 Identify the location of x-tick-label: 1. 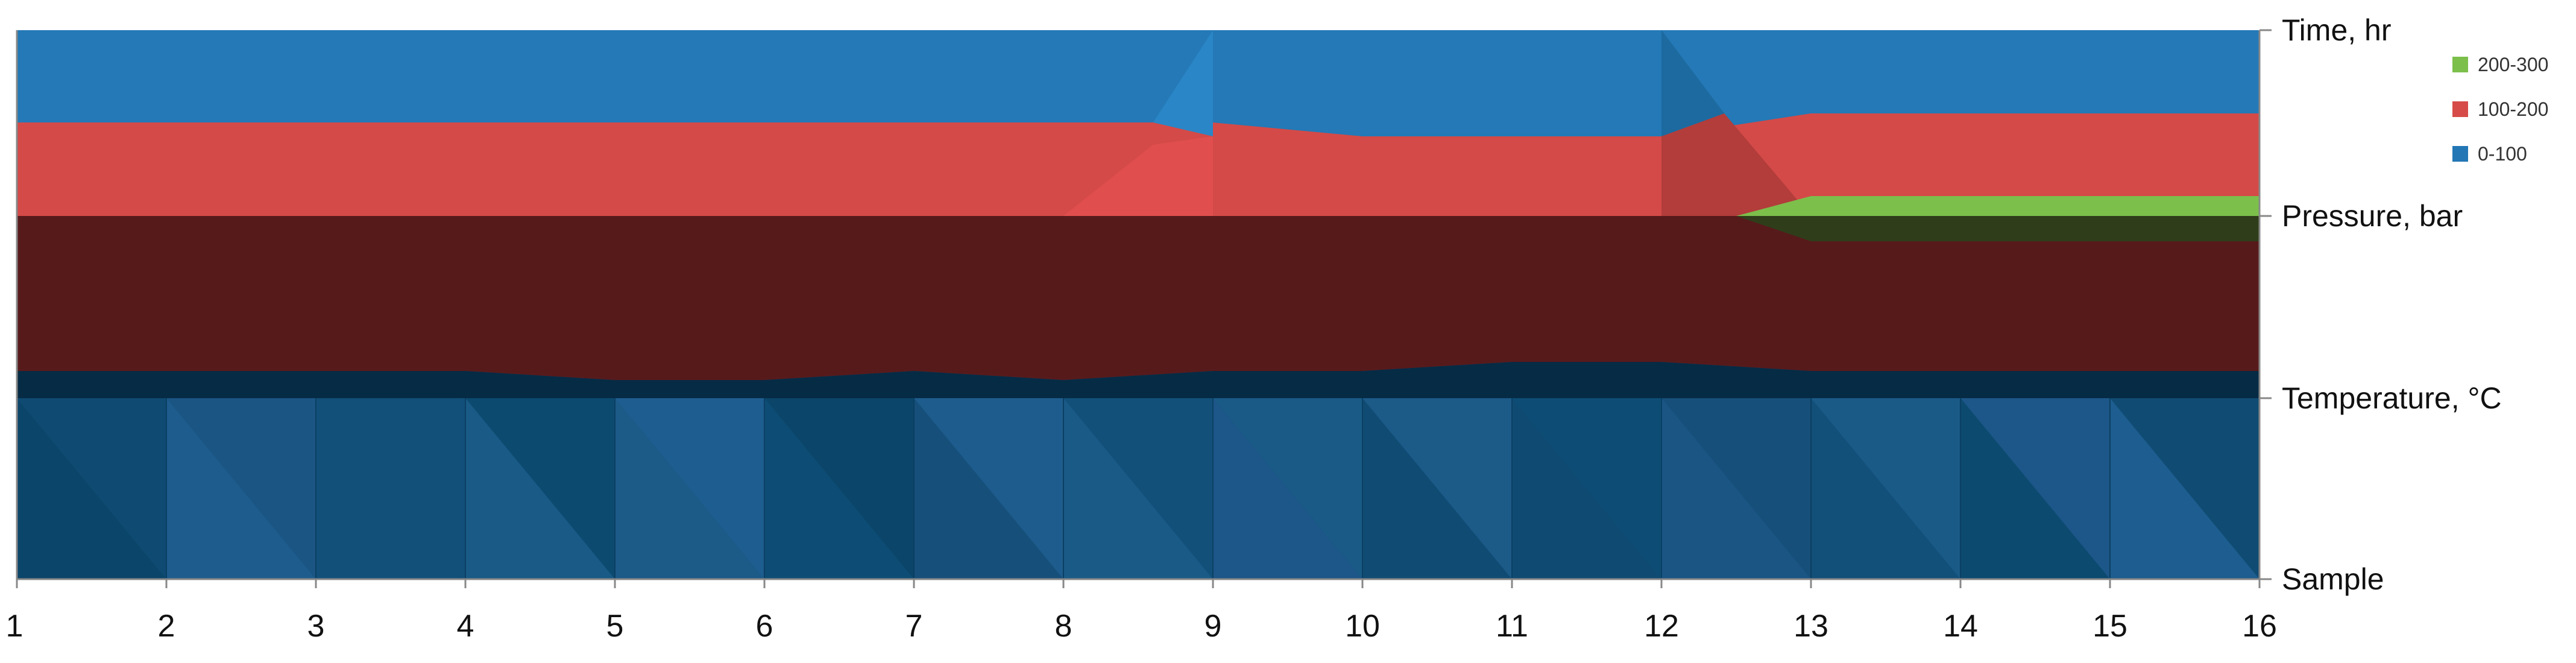
(15, 627).